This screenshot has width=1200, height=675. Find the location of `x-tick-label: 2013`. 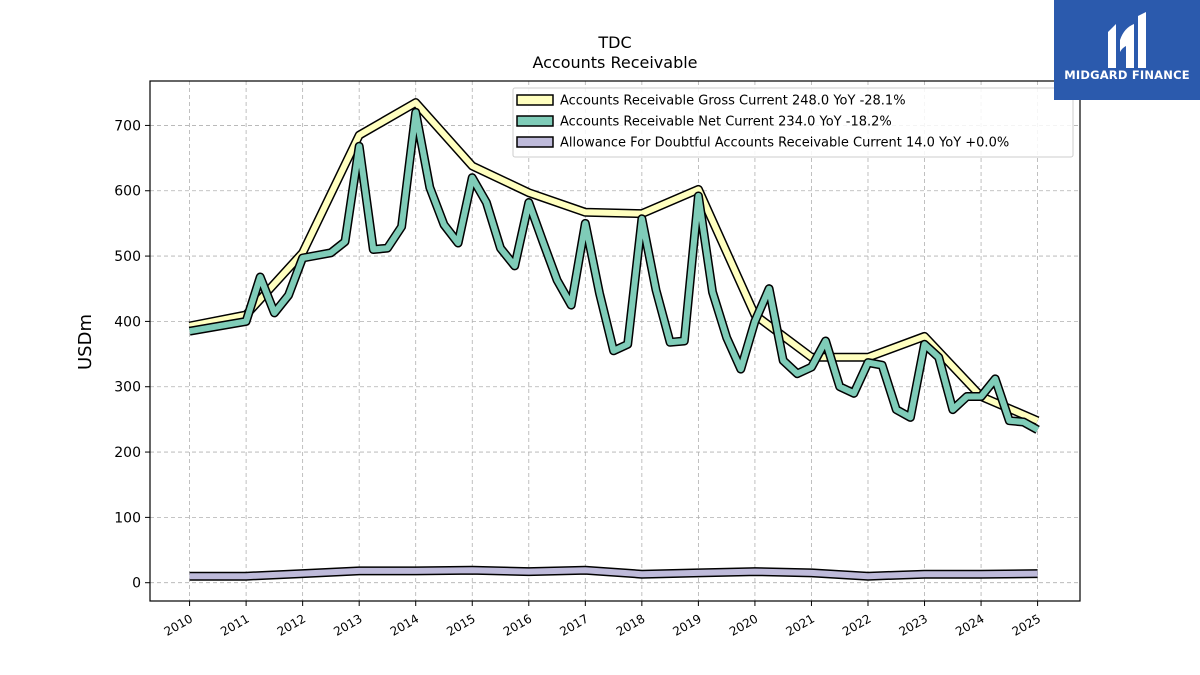

x-tick-label: 2013 is located at coordinates (347, 624).